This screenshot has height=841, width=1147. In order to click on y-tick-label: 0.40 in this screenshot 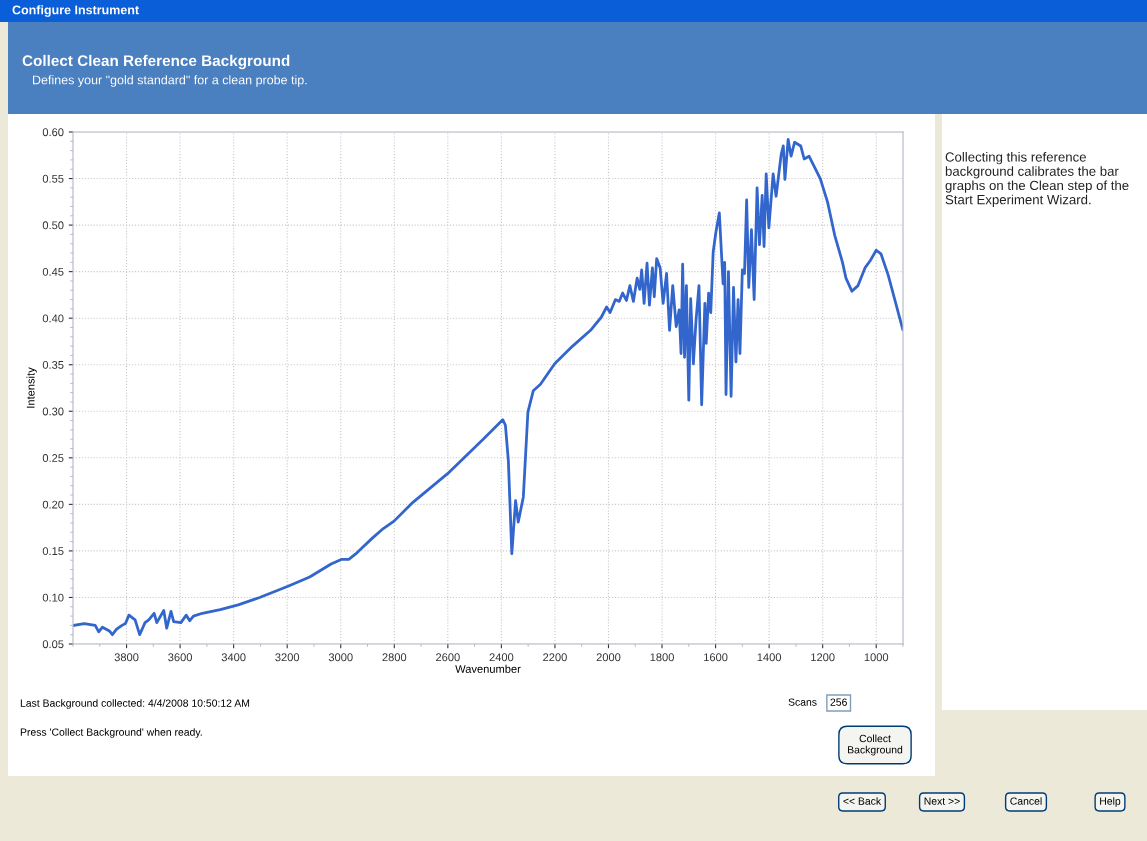, I will do `click(53, 318)`.